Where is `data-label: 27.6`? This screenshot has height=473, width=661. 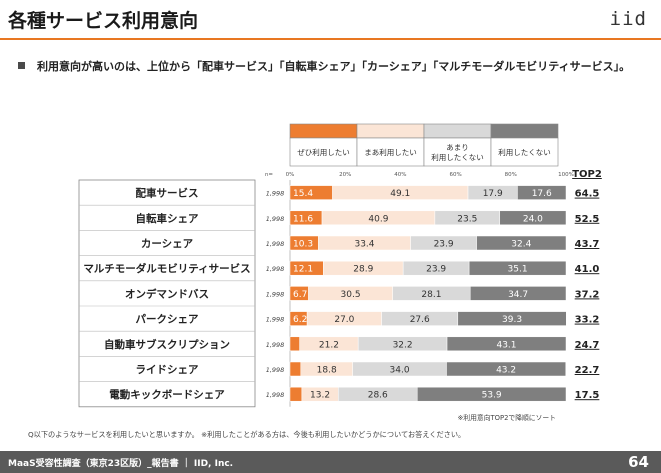 data-label: 27.6 is located at coordinates (420, 320).